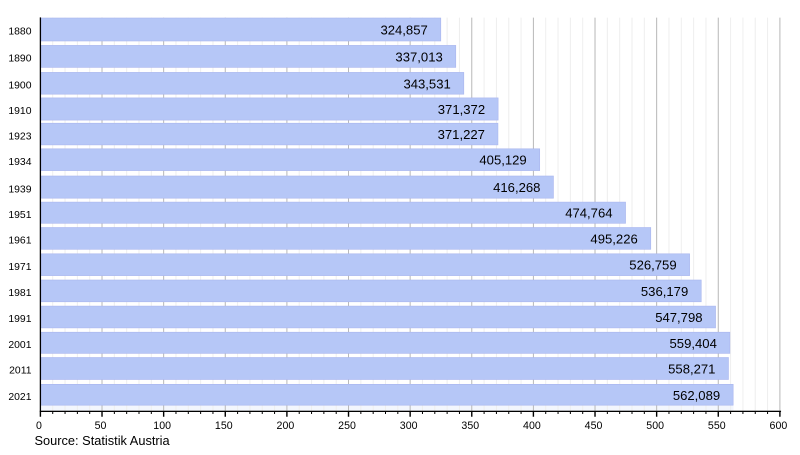 Image resolution: width=800 pixels, height=455 pixels. Describe the element at coordinates (19, 241) in the screenshot. I see `svg-text: 1961` at that location.